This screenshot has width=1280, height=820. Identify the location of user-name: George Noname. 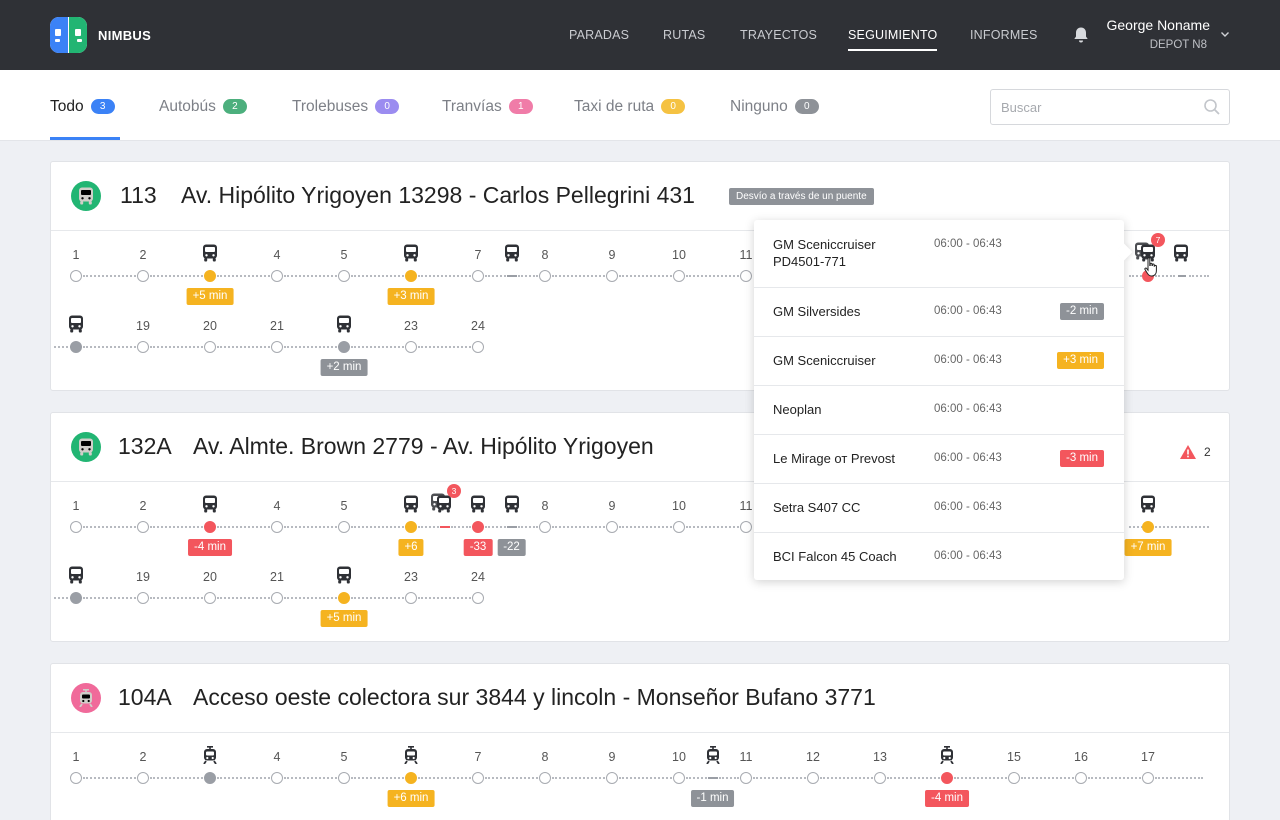
(1158, 25).